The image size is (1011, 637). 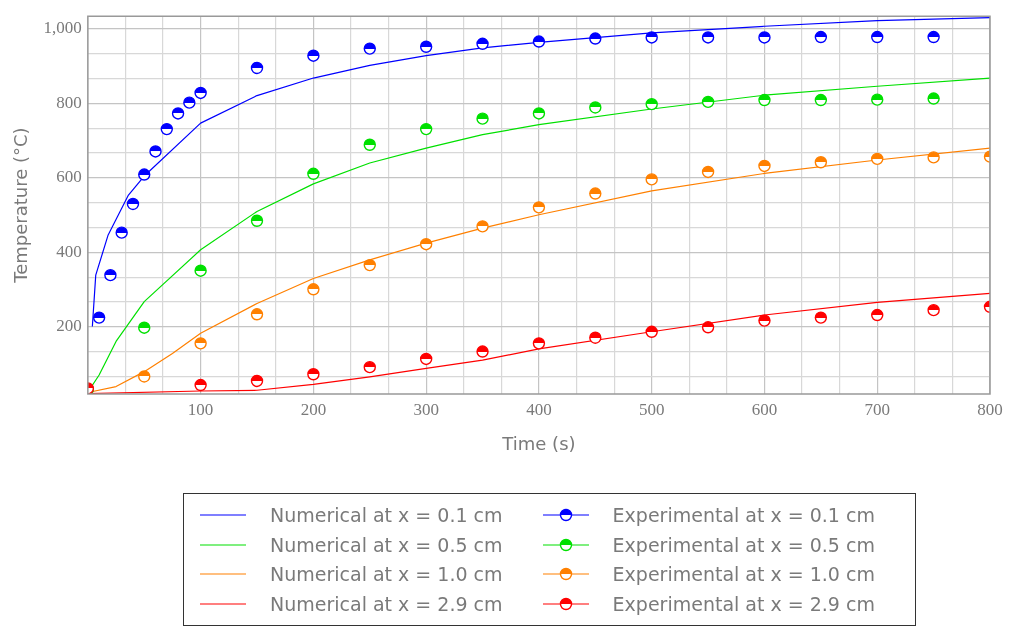 What do you see at coordinates (539, 409) in the screenshot?
I see `x-tick-label: 400` at bounding box center [539, 409].